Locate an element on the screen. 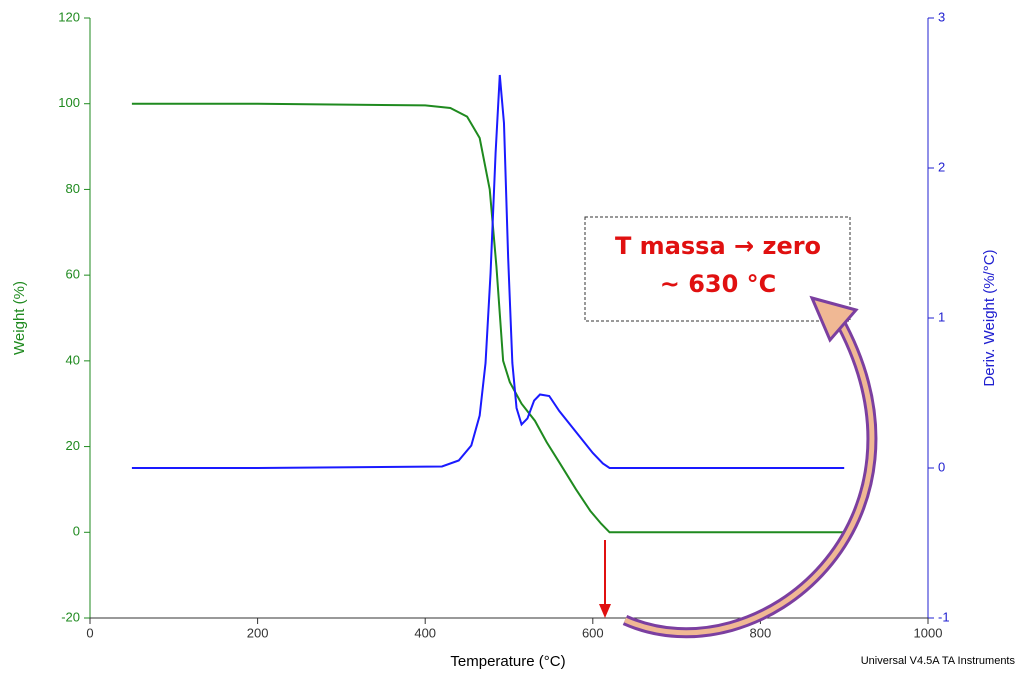 This screenshot has width=1020, height=675. x-axis-title: Temperature (°C) is located at coordinates (507, 661).